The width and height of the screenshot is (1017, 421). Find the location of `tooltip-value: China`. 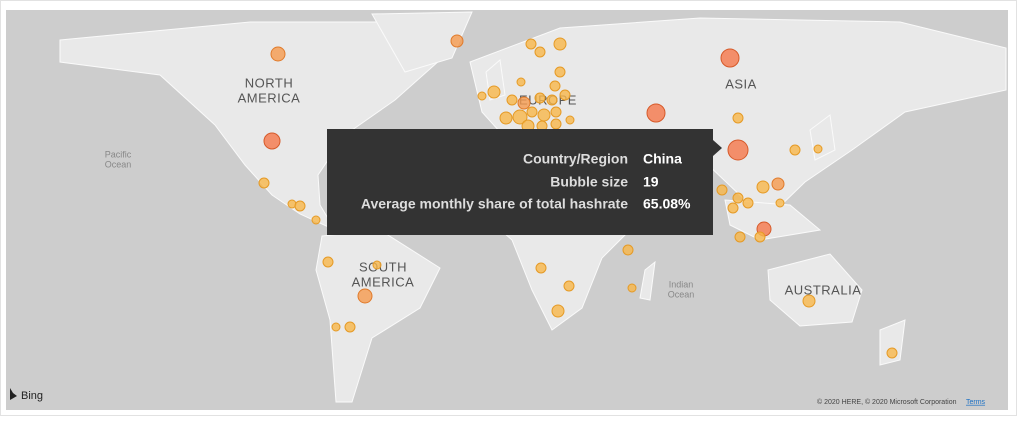

tooltip-value: China is located at coordinates (662, 159).